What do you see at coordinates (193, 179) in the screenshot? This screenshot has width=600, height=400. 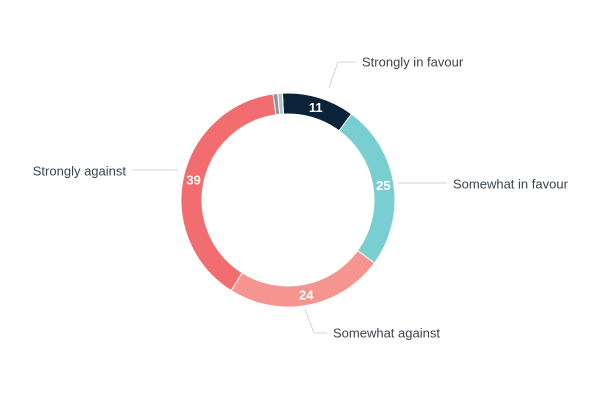 I see `value-label-strongly-against: 39` at bounding box center [193, 179].